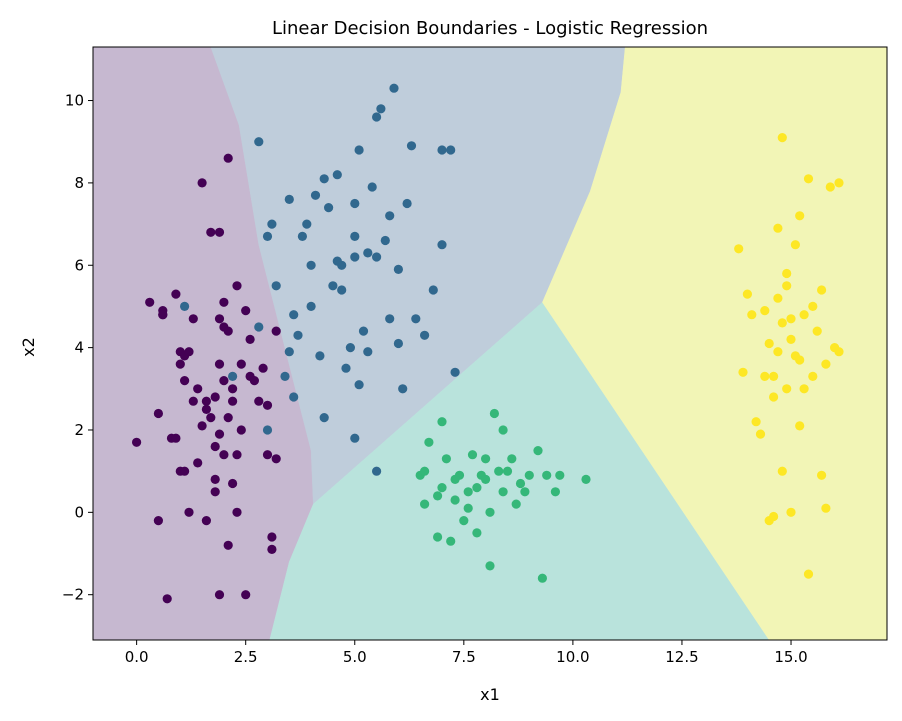 The height and width of the screenshot is (721, 902). What do you see at coordinates (464, 657) in the screenshot?
I see `x-tick-label: 7.5` at bounding box center [464, 657].